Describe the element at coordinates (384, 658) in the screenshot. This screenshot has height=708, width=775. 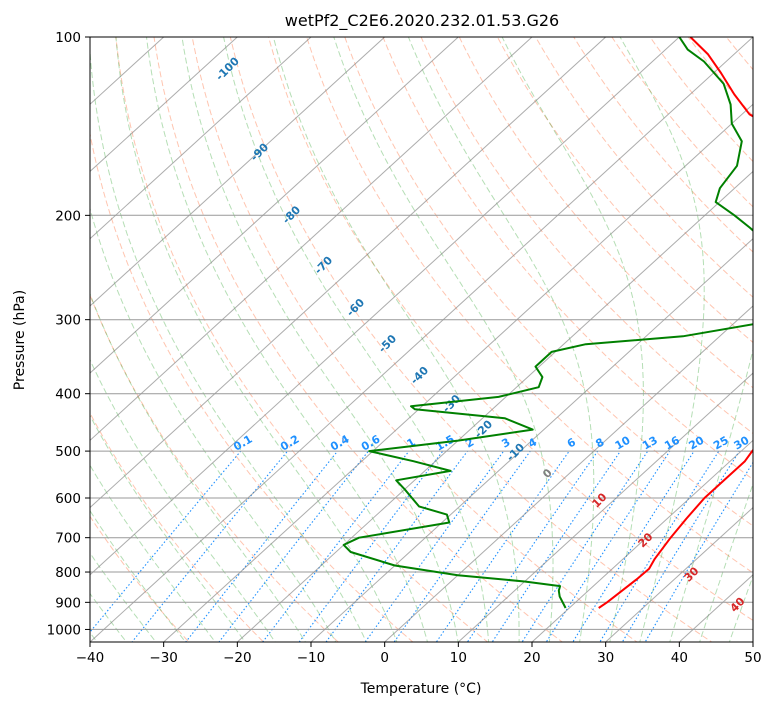
I see `x-tick-label: 0` at that location.